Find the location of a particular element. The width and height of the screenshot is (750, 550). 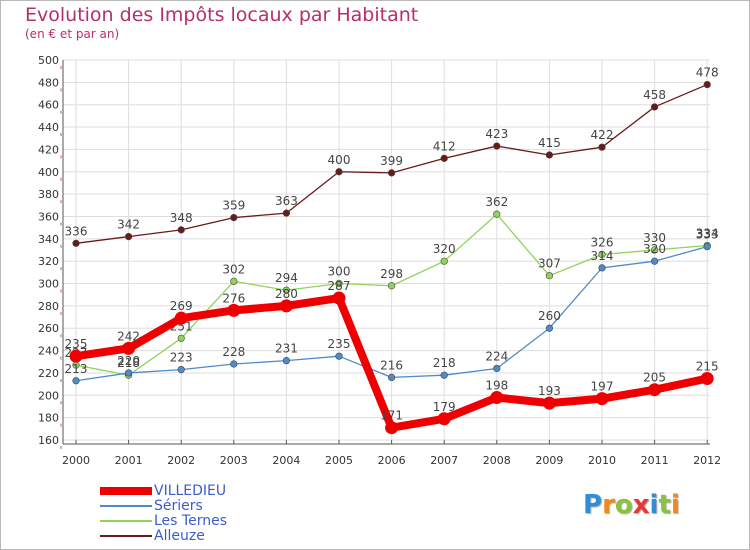

y-tick-label: 380 is located at coordinates (48, 194).